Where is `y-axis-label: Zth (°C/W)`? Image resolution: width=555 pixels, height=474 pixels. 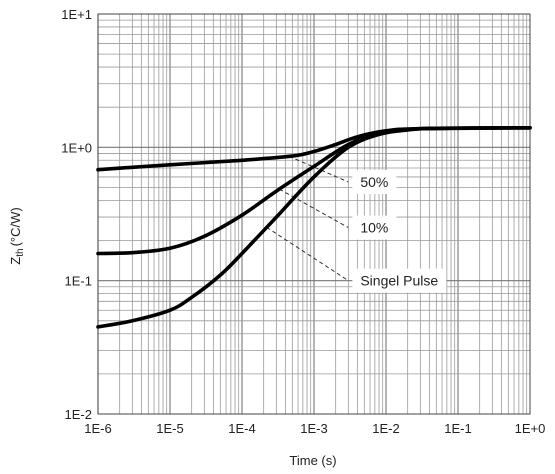
y-axis-label: Zth (°C/W) is located at coordinates (17, 235).